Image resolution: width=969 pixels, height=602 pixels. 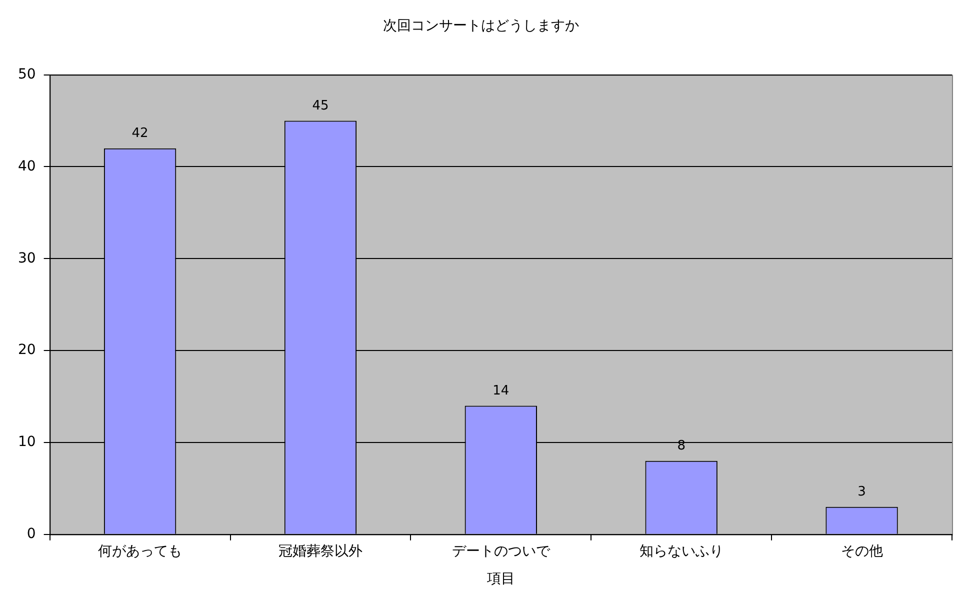 What do you see at coordinates (27, 166) in the screenshot?
I see `y-tick-label: 40` at bounding box center [27, 166].